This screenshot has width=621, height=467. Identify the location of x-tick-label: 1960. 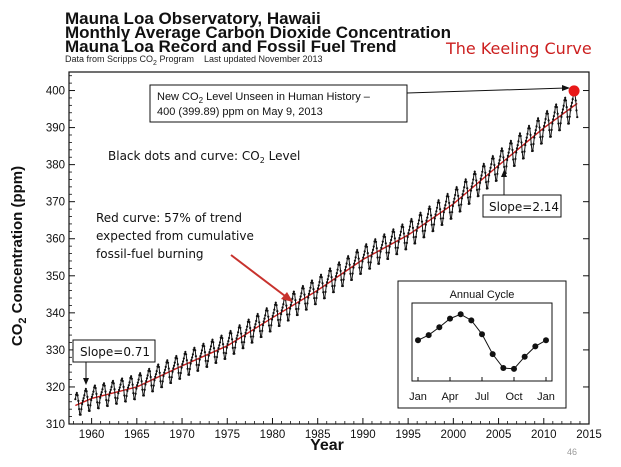
(92, 435).